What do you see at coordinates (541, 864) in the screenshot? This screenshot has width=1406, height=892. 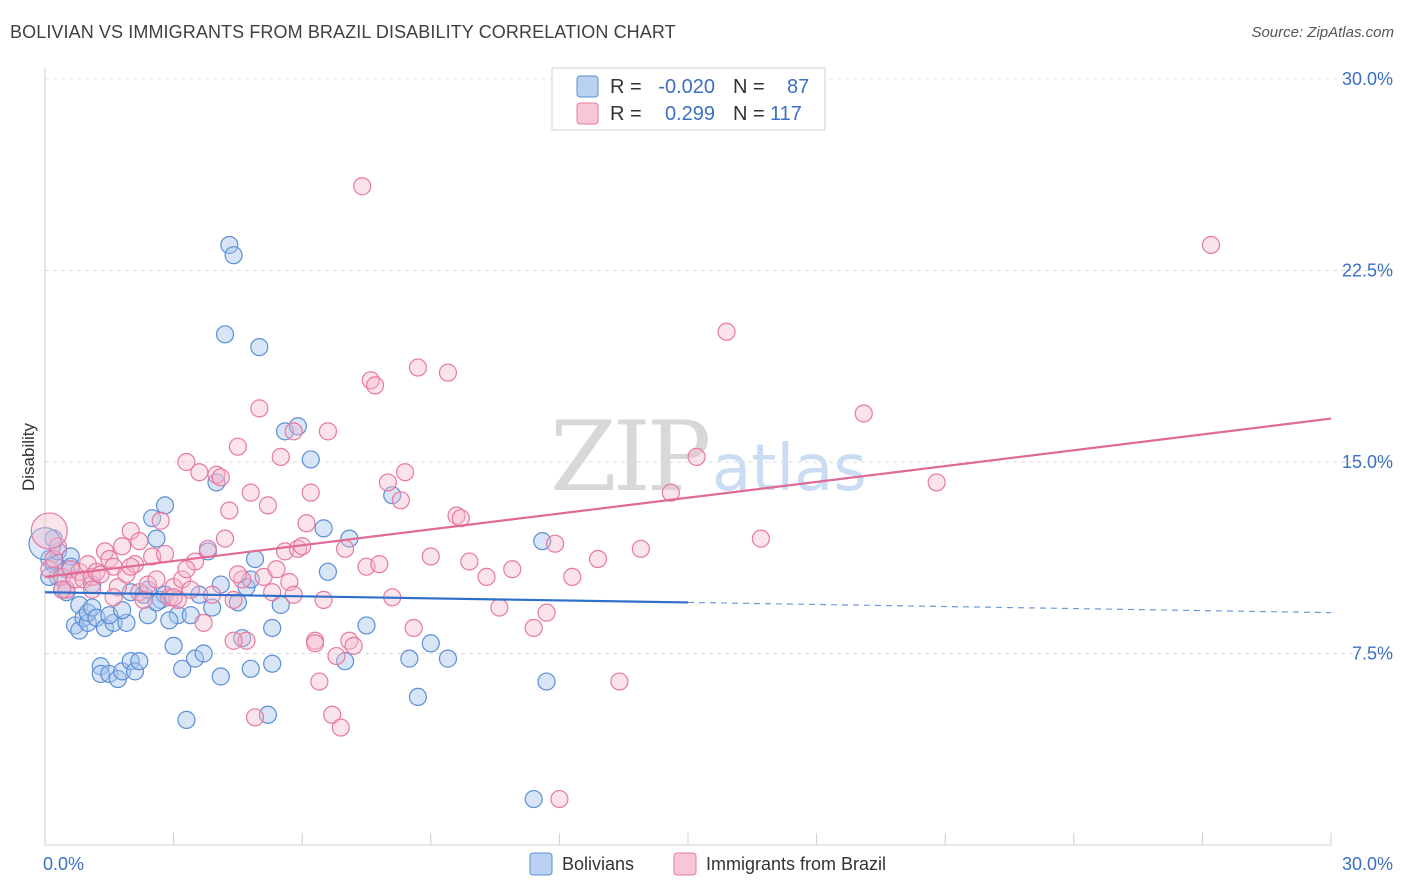 I see `bottom-legend-swatch-blue` at bounding box center [541, 864].